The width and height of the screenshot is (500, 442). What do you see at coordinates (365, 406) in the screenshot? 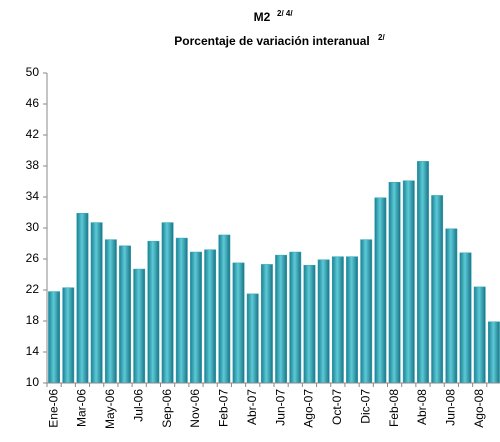
I see `x-tick-label: Dic-07` at bounding box center [365, 406].